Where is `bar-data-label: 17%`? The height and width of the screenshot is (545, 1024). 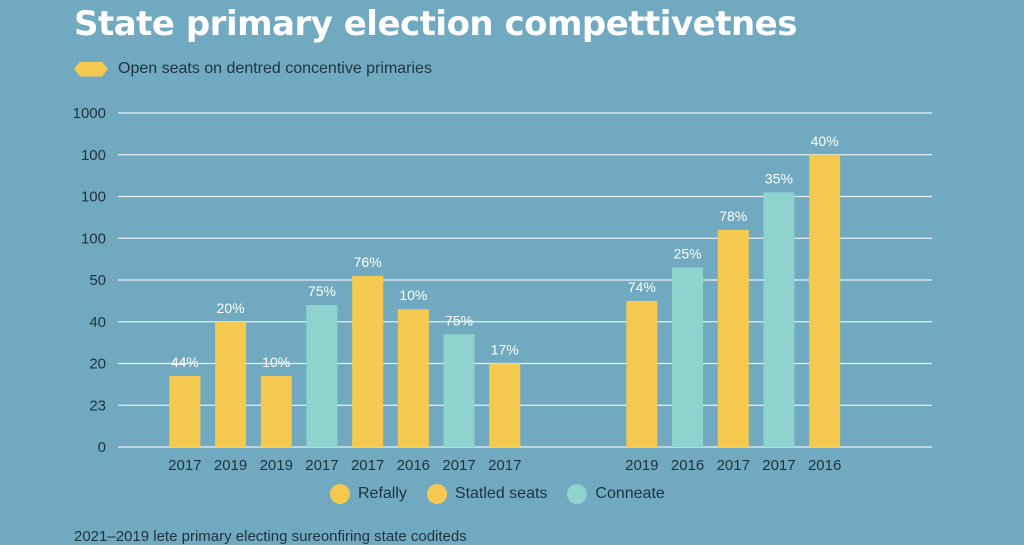 bar-data-label: 17% is located at coordinates (505, 350).